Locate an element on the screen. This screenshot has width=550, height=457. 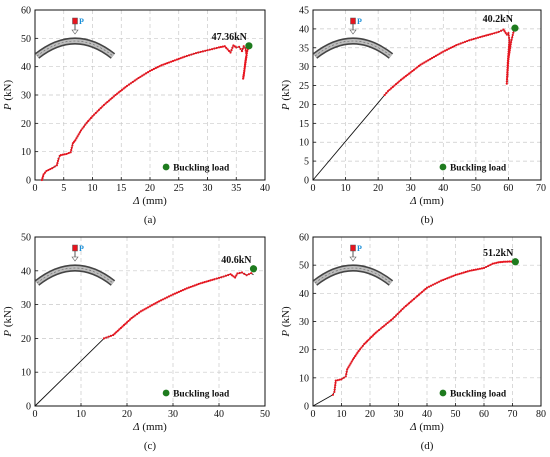
x-axis-unit: (mm) is located at coordinates (431, 201).